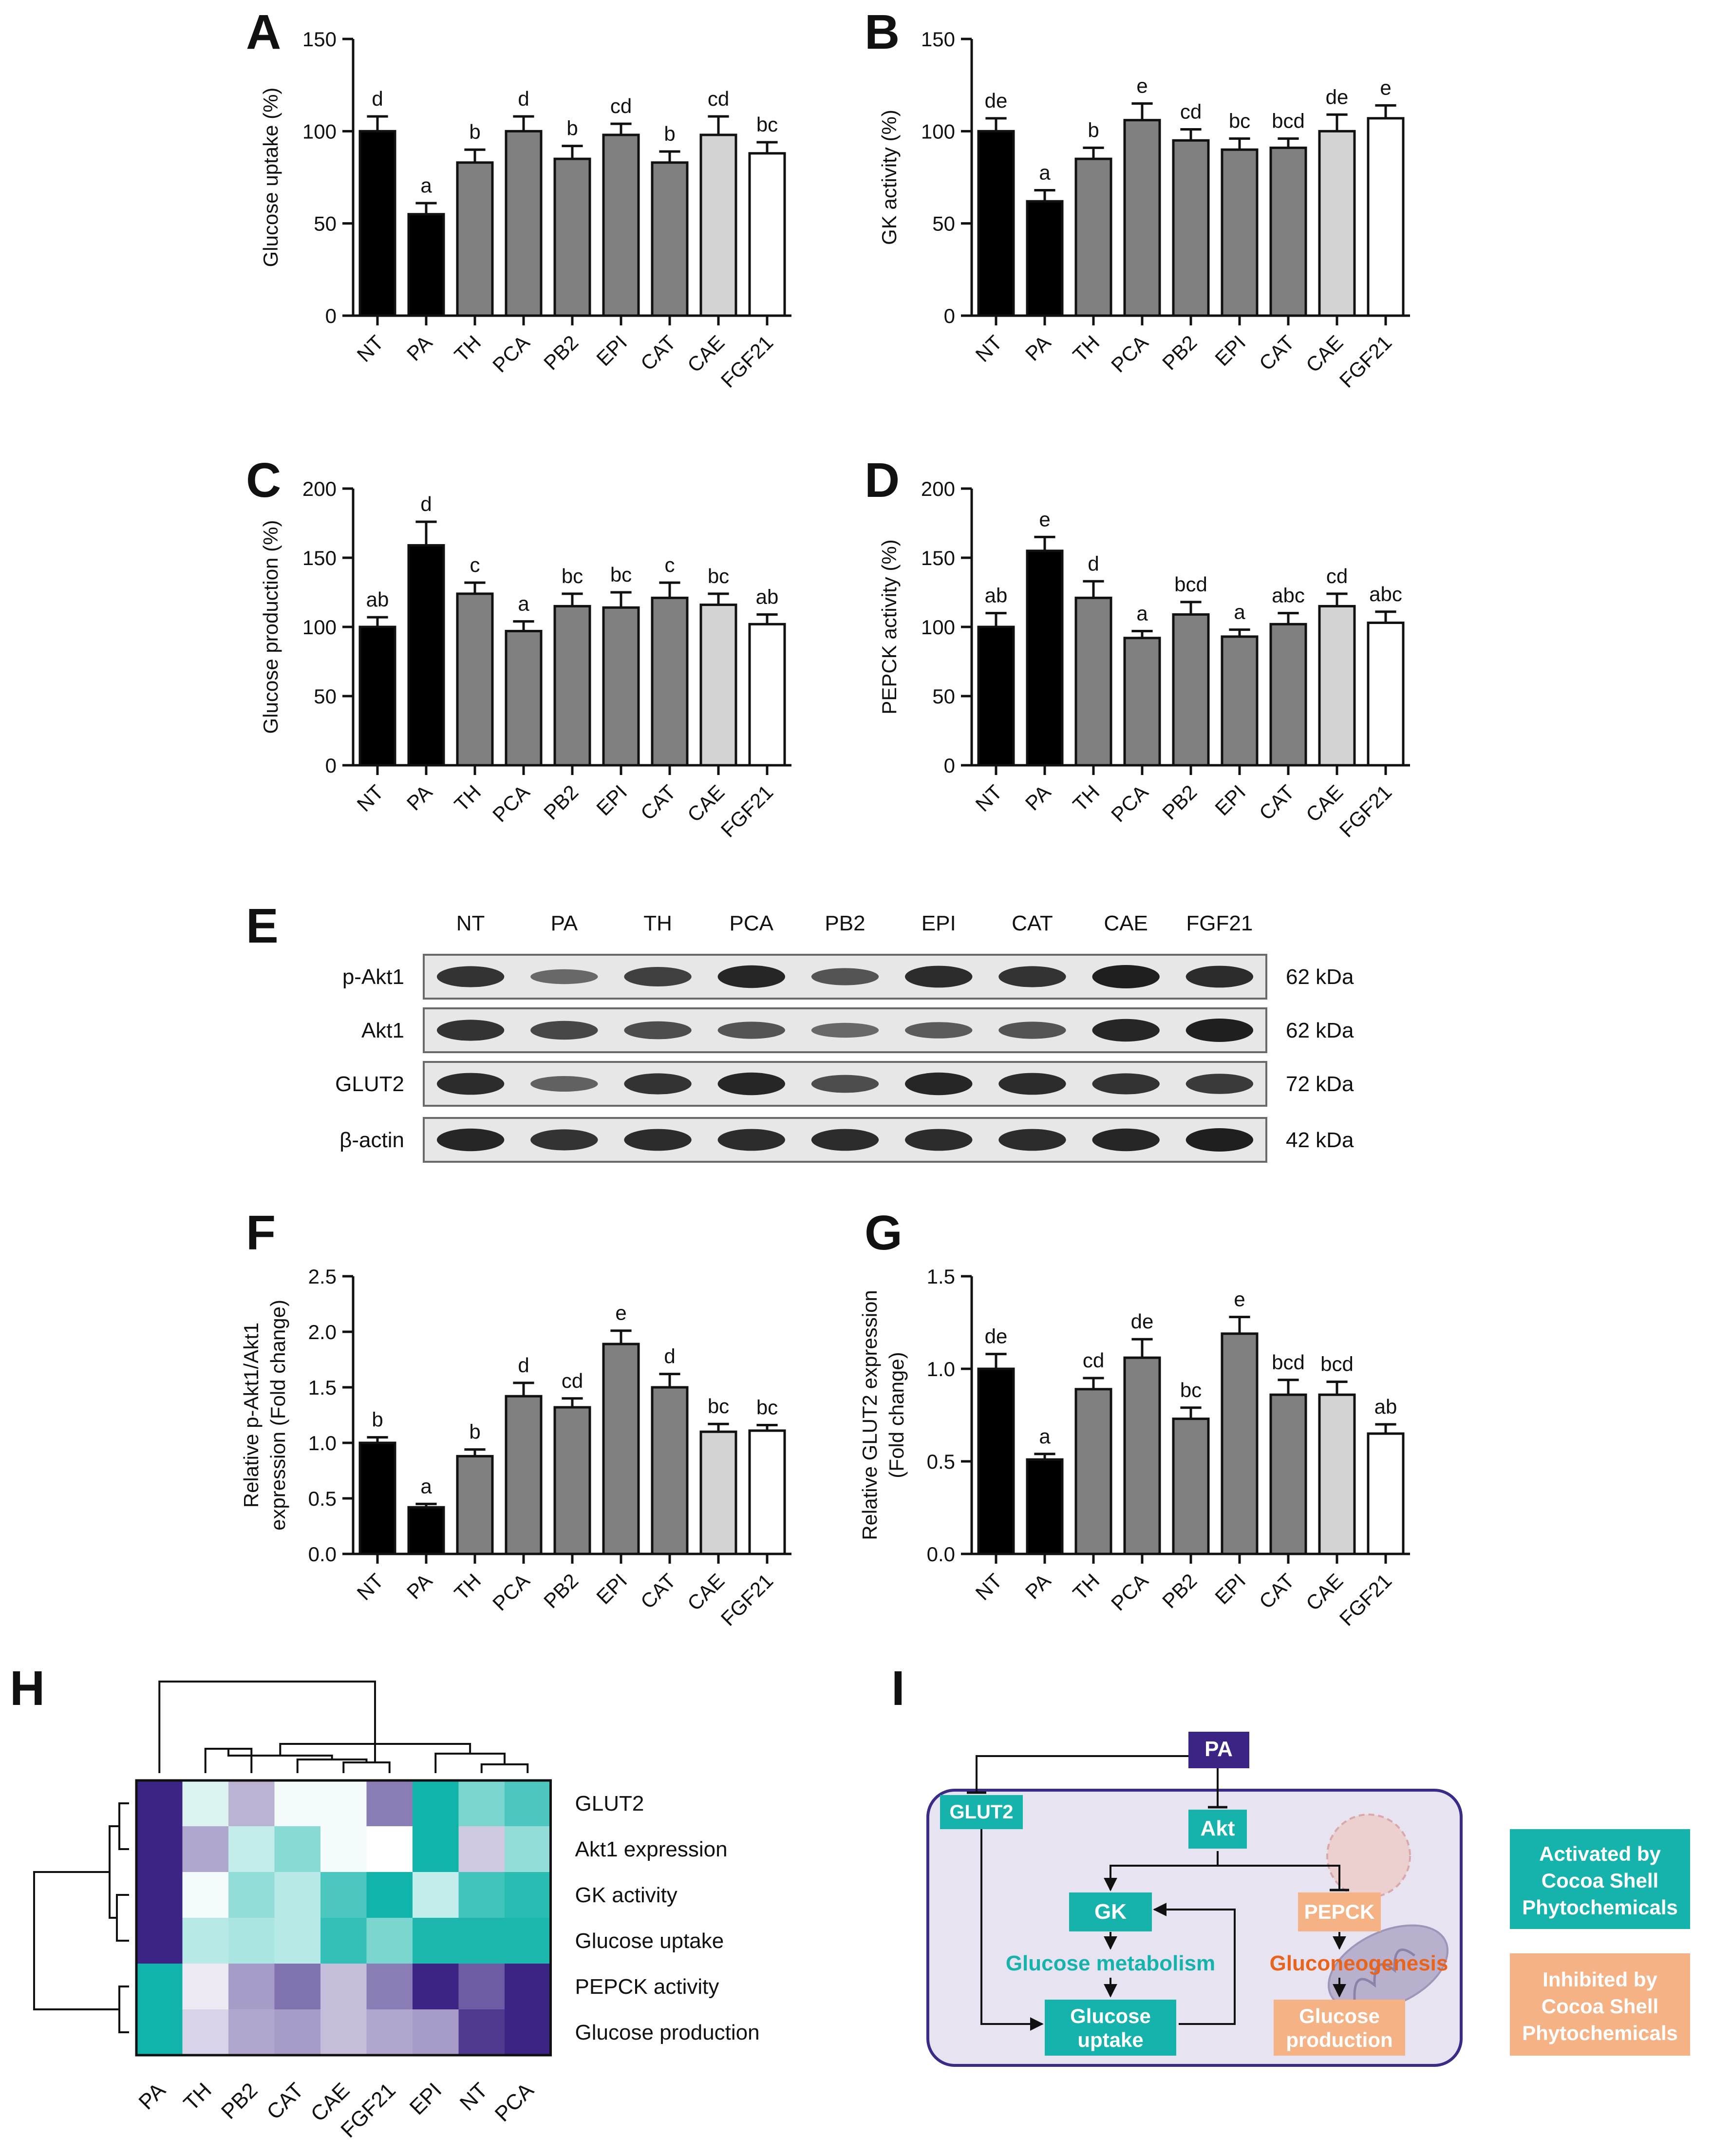  Describe the element at coordinates (1600, 1980) in the screenshot. I see `legend-inhibited-line1: Inhibited by` at that location.